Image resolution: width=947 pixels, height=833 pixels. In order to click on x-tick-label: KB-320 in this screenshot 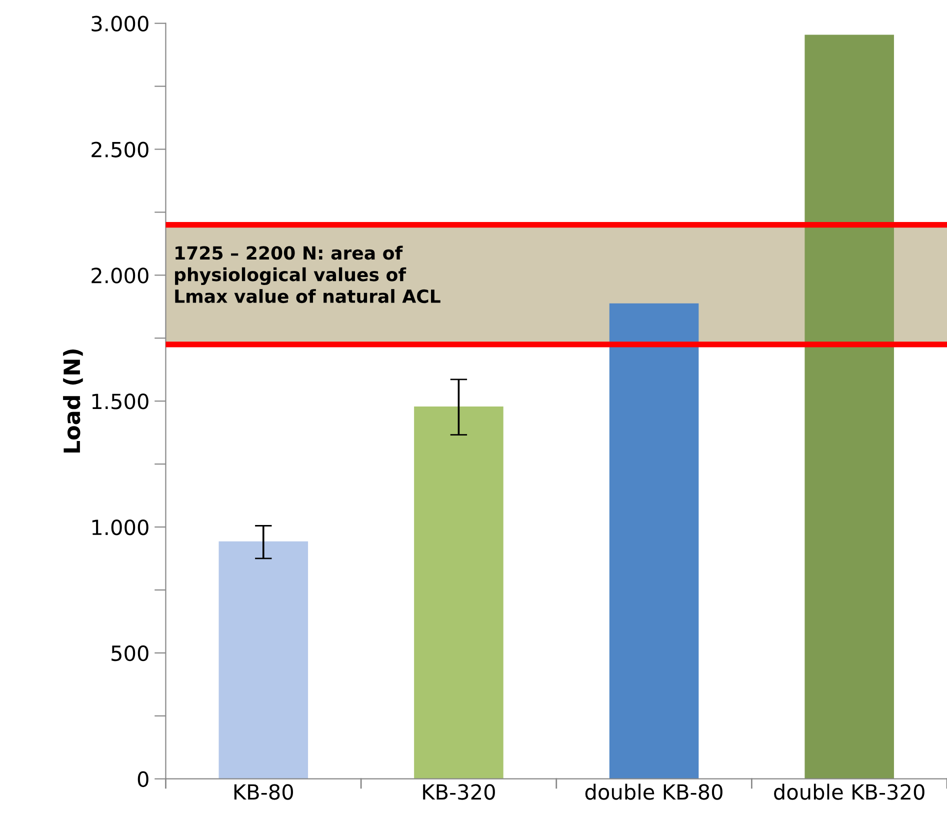, I will do `click(459, 792)`.